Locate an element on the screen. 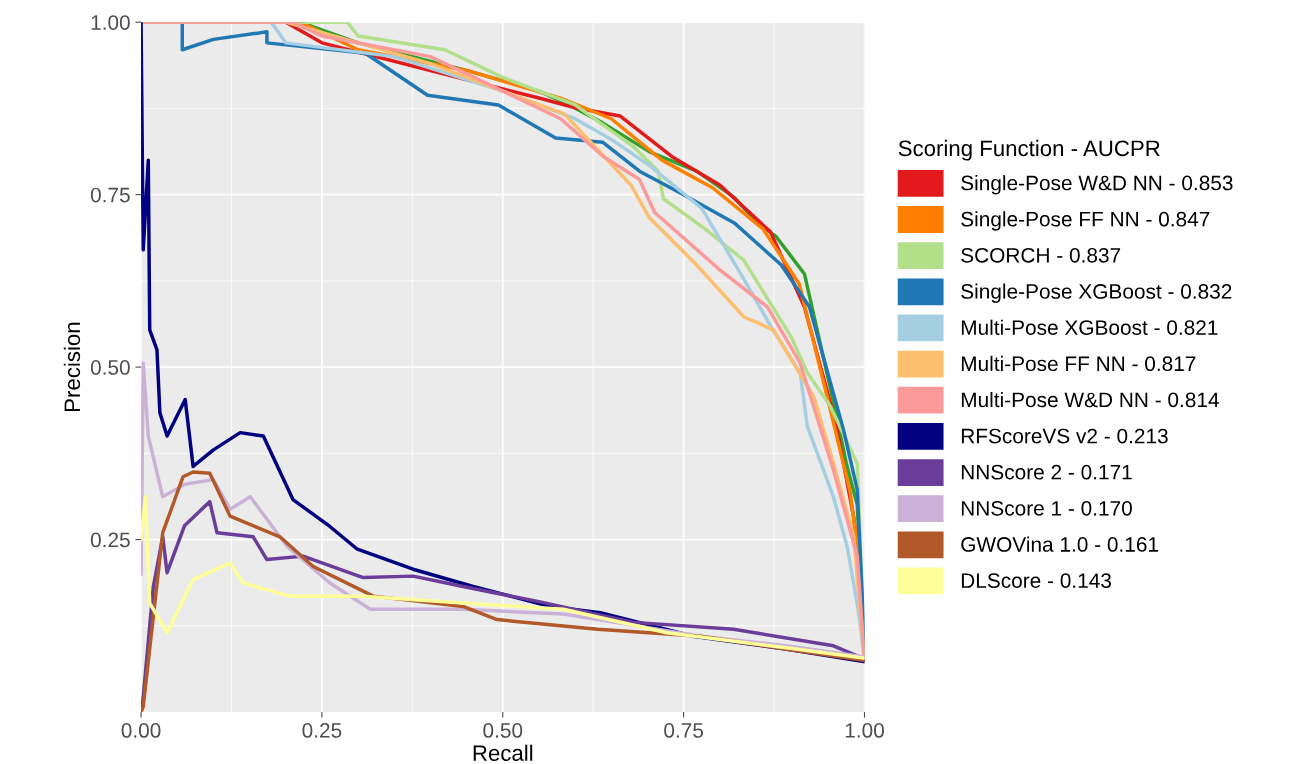 This screenshot has width=1300, height=764. legend-label: DLScore - 0.143 is located at coordinates (1036, 580).